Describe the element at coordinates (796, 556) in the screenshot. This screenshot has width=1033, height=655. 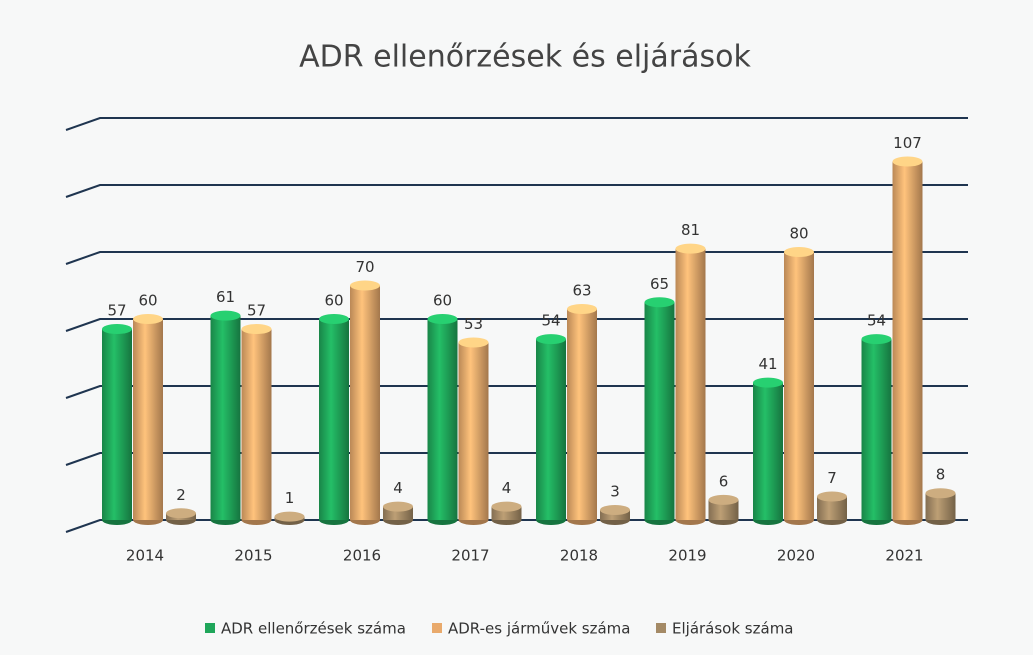
I see `x-tick-label: 2020` at that location.